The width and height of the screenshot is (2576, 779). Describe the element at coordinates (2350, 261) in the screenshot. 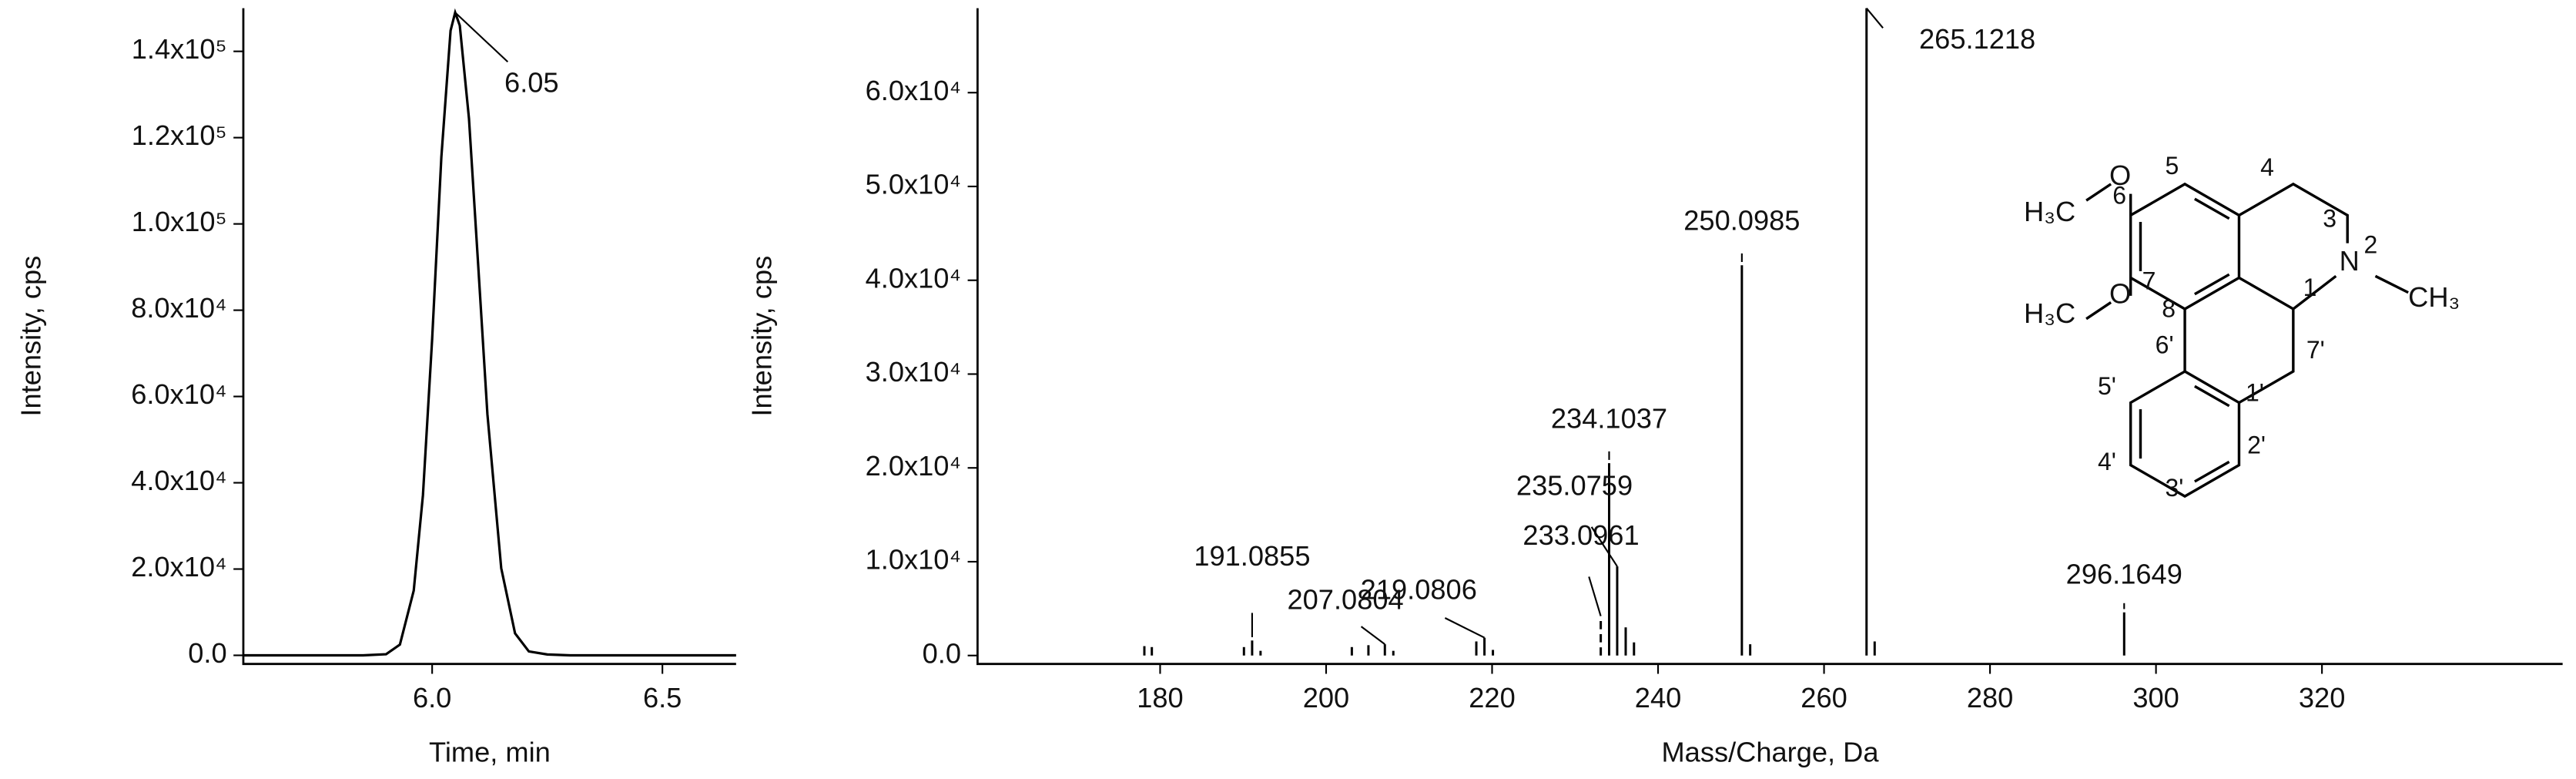

I see `atom-label: N` at that location.